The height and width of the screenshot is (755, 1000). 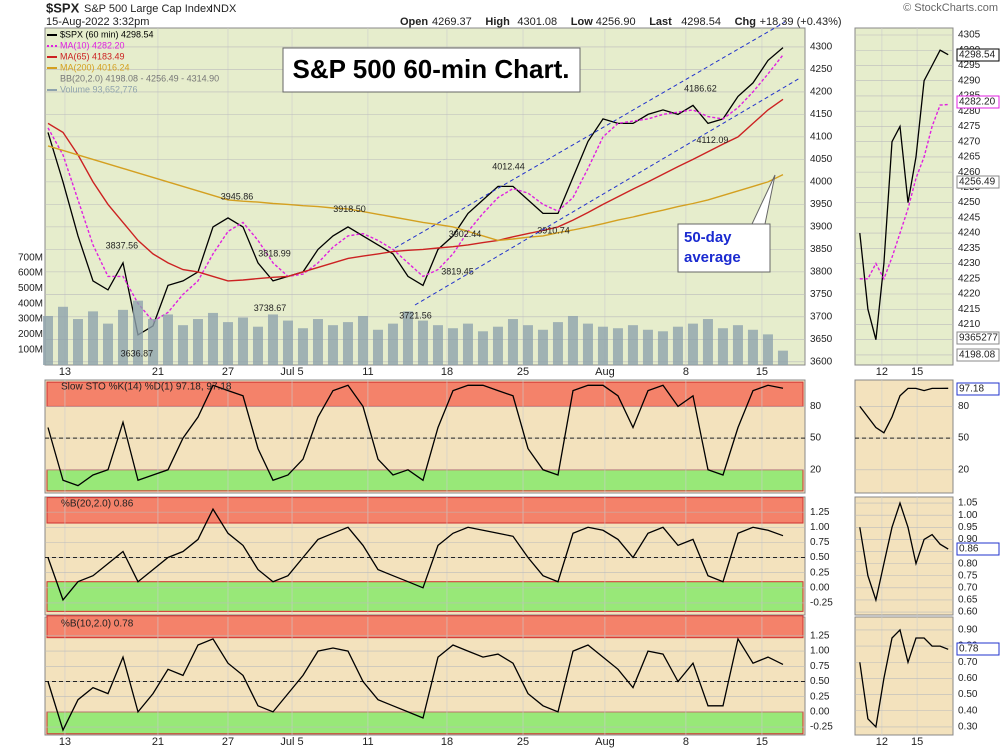 I want to click on y-tick-label: 0.90, so click(x=968, y=630).